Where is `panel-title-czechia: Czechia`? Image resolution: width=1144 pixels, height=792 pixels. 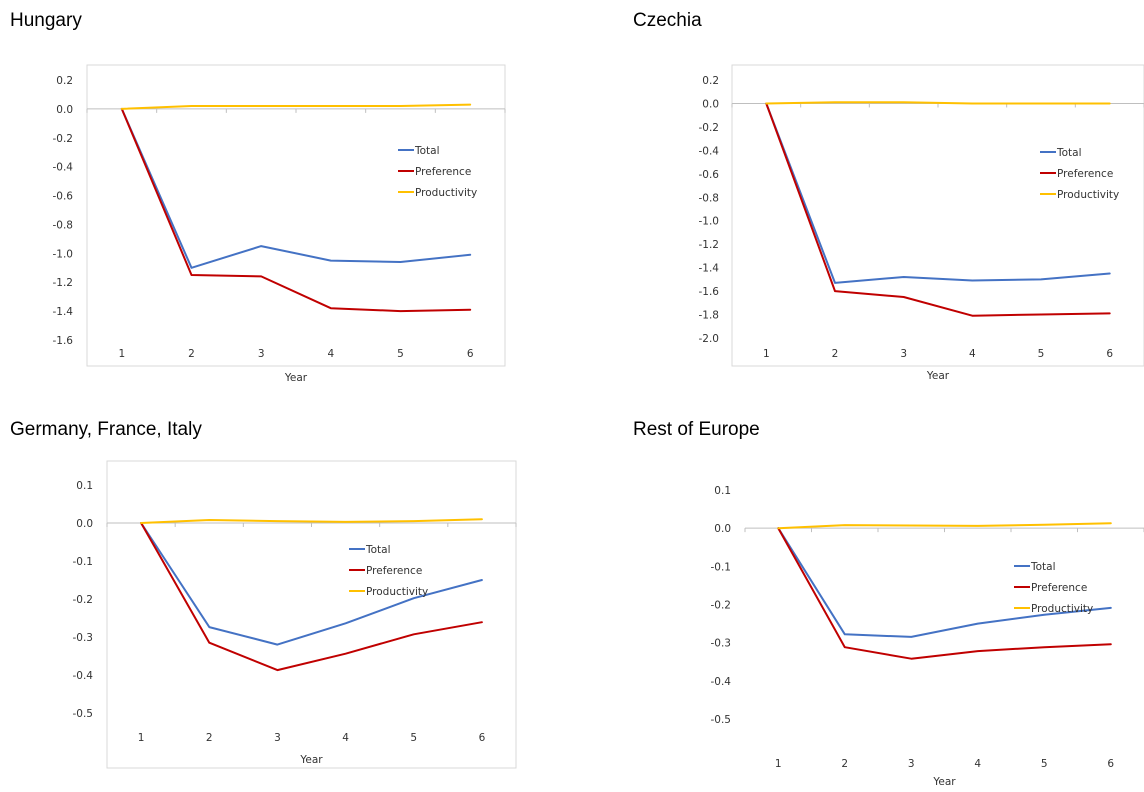
panel-title-czechia: Czechia is located at coordinates (667, 20).